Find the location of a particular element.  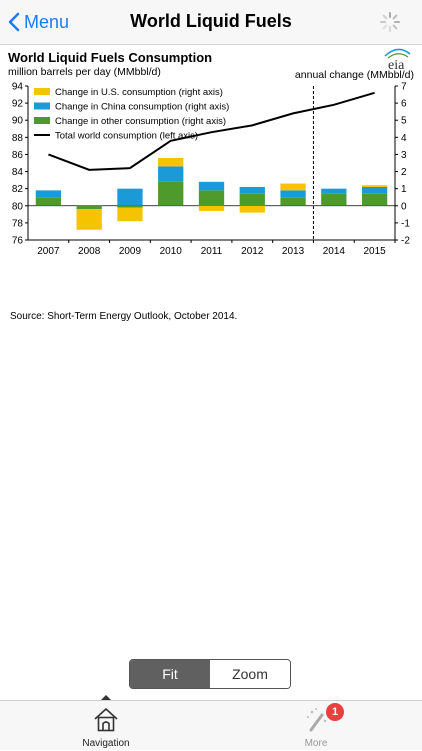

legend-entry: Total world consumption (left axis) is located at coordinates (126, 136).